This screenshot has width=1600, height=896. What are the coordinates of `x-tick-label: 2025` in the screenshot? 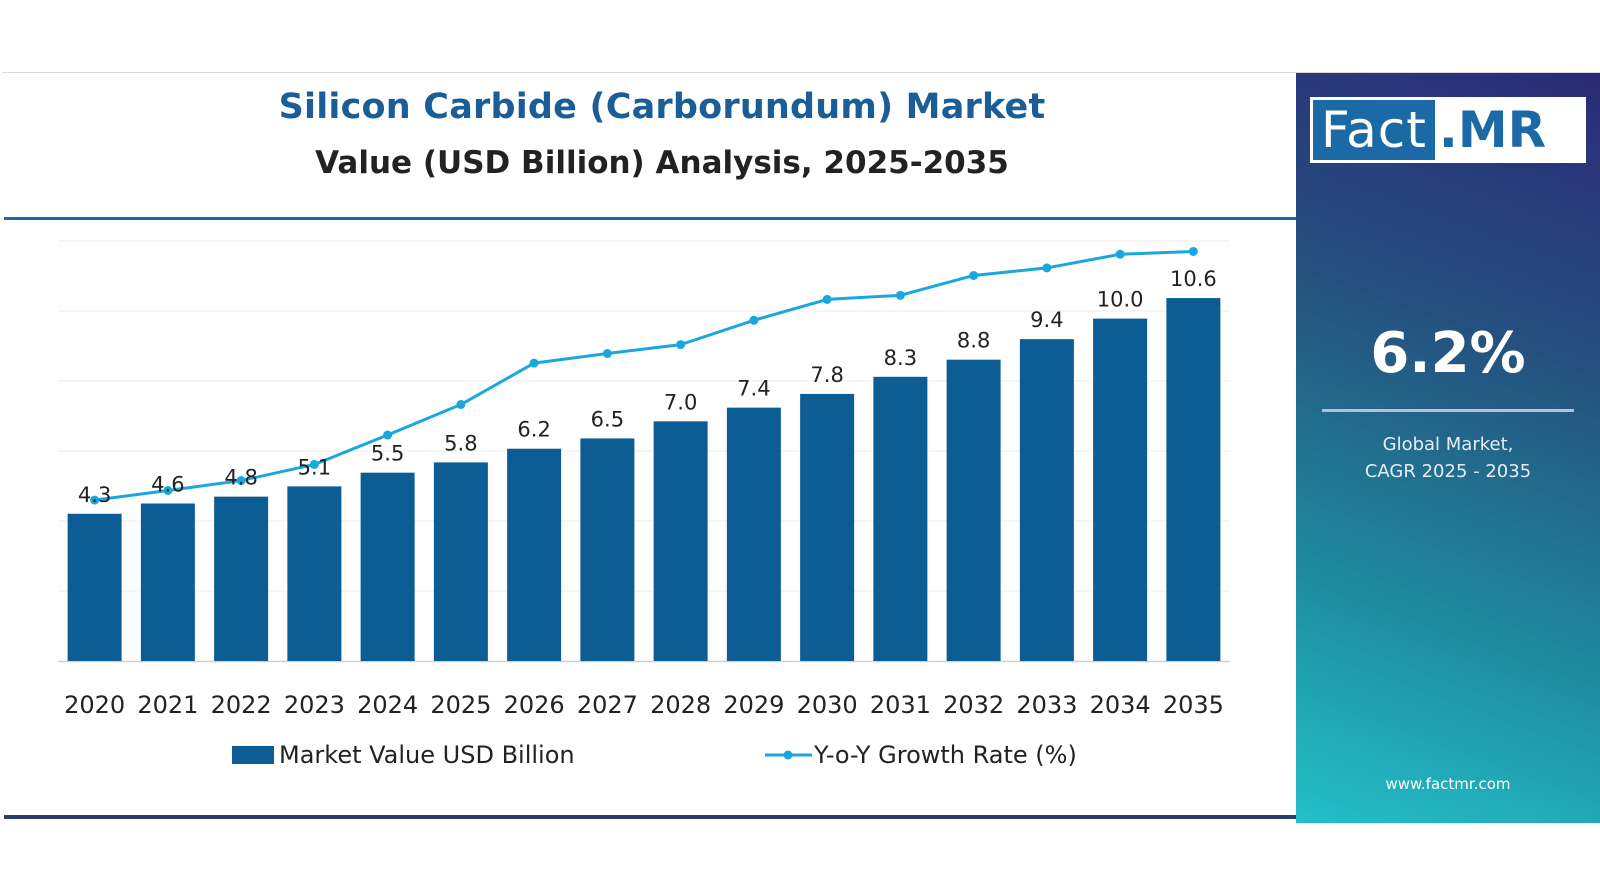 It's located at (460, 705).